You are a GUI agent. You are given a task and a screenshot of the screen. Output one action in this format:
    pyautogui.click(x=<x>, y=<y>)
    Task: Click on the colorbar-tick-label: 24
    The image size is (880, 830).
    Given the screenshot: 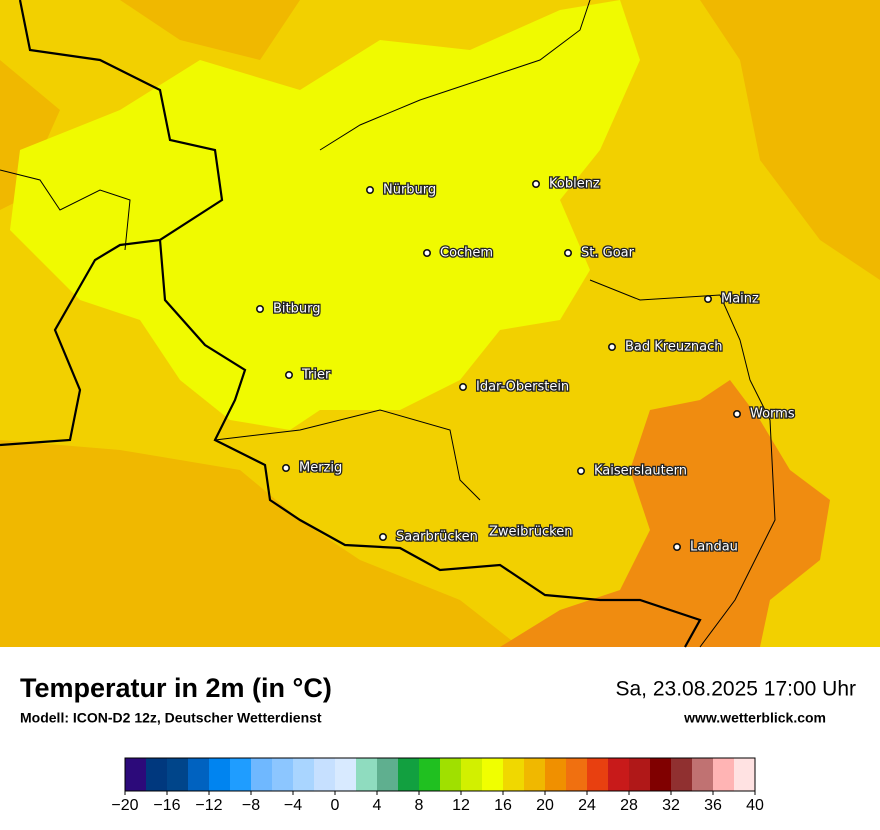 What is the action you would take?
    pyautogui.click(x=587, y=805)
    